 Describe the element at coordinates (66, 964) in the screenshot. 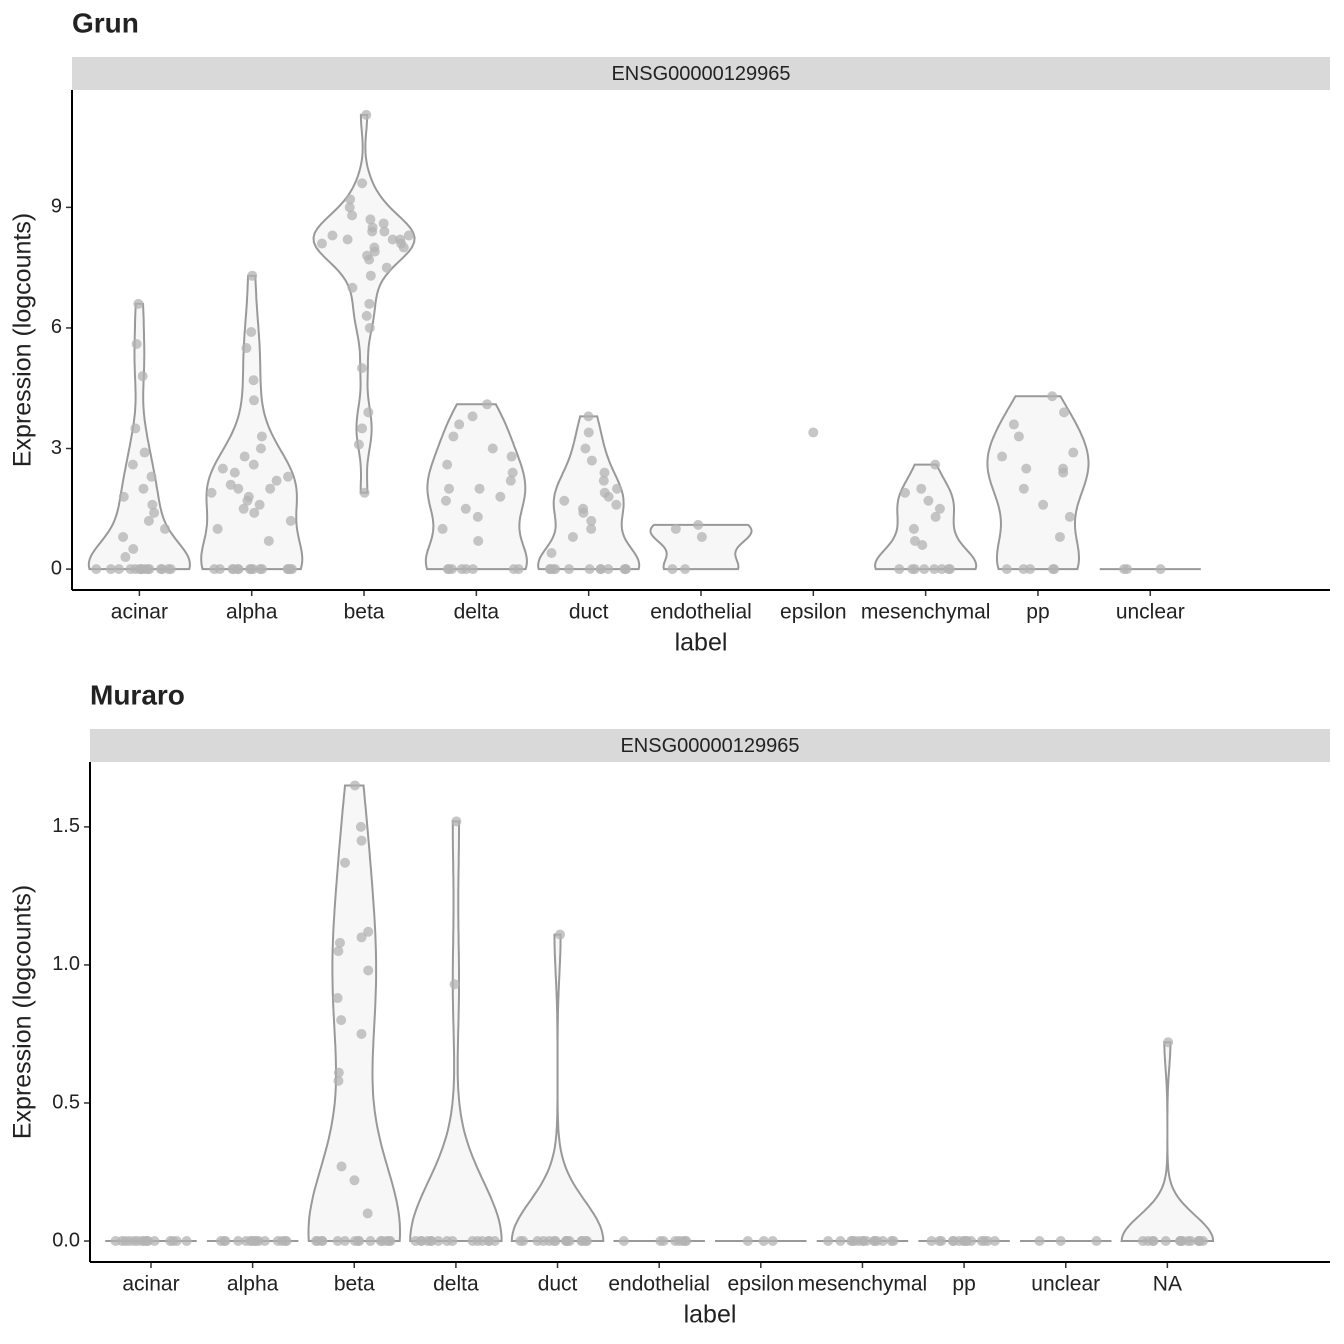

I see `y-tick-label: 1.0` at that location.